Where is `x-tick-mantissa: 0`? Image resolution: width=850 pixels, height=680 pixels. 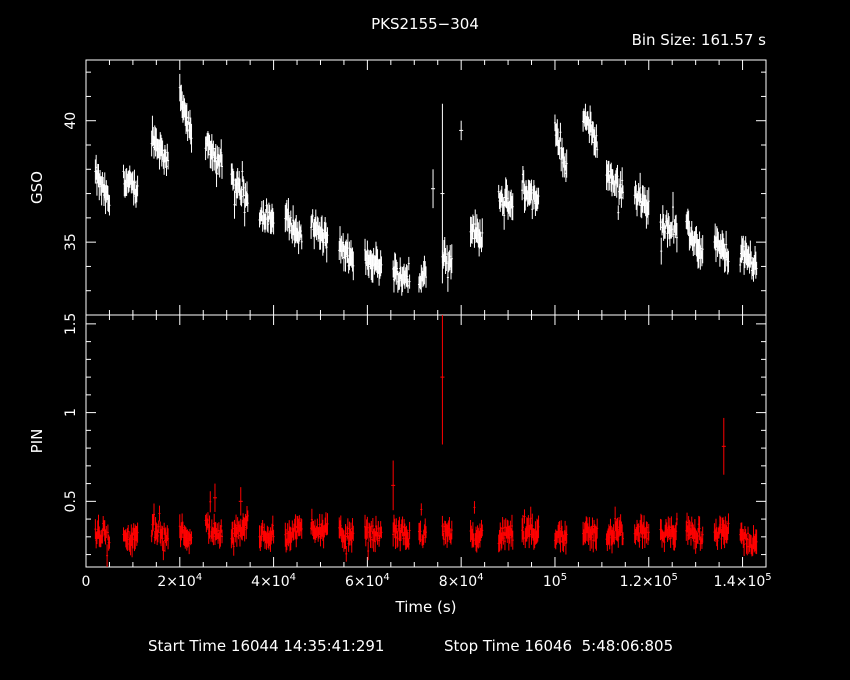 x-tick-mantissa: 0 is located at coordinates (86, 582).